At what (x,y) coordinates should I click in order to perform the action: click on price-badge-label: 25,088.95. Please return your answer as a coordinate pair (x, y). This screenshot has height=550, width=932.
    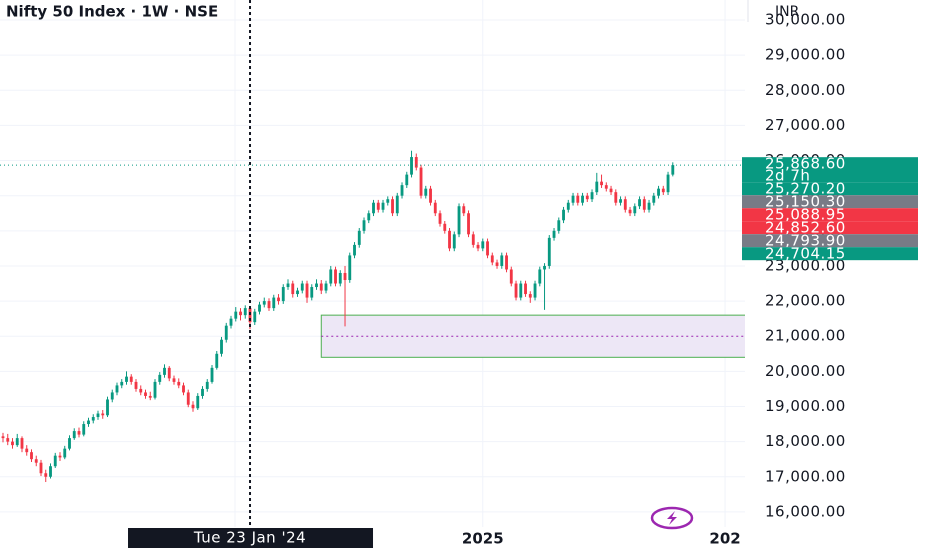
    Looking at the image, I should click on (805, 215).